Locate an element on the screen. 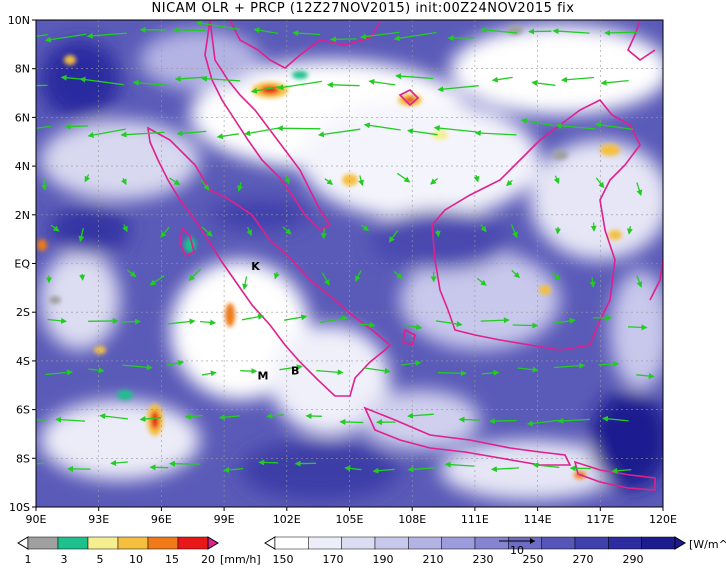 The width and height of the screenshot is (726, 571). lon-tick-label: 90E is located at coordinates (36, 519).